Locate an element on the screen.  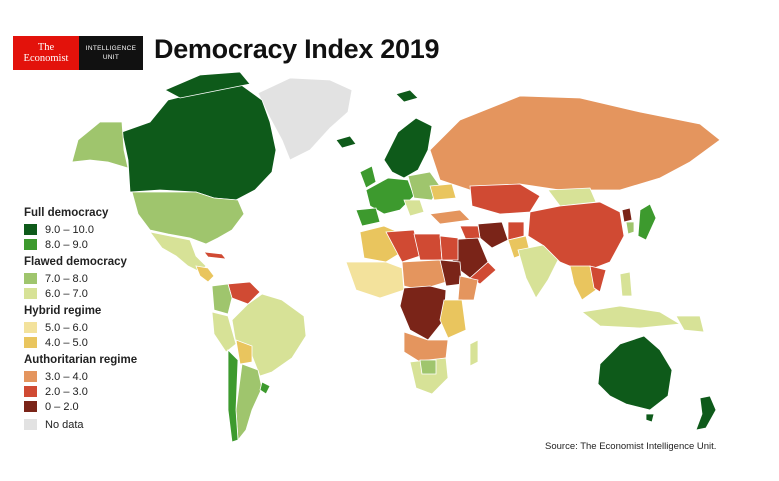
region-iran is located at coordinates (493, 235).